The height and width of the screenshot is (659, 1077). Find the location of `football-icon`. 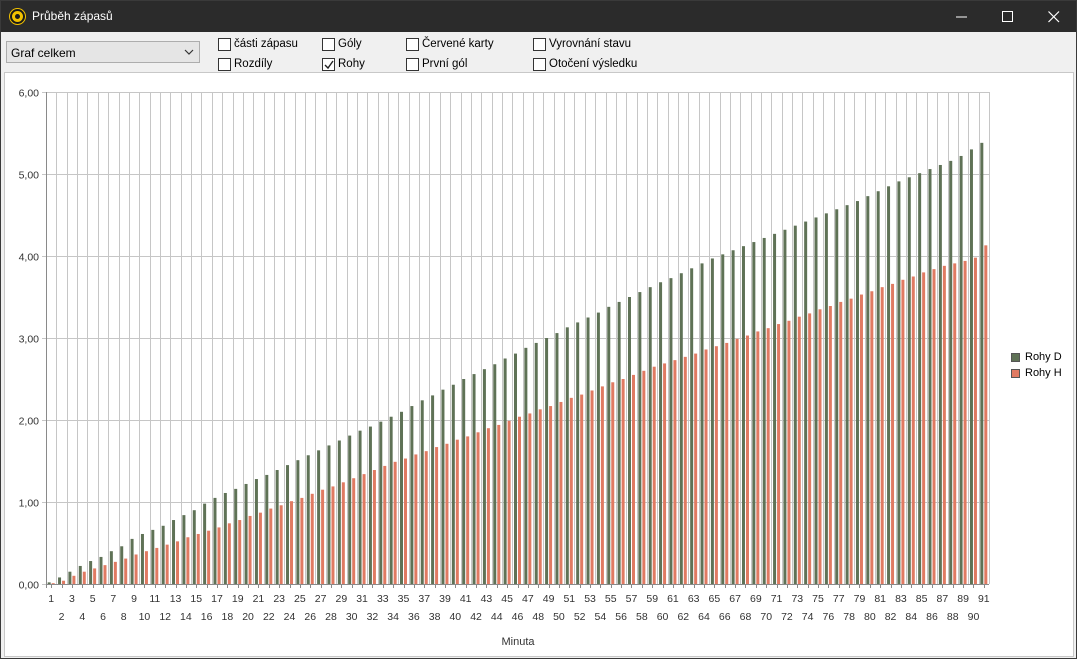

football-icon is located at coordinates (17, 16).